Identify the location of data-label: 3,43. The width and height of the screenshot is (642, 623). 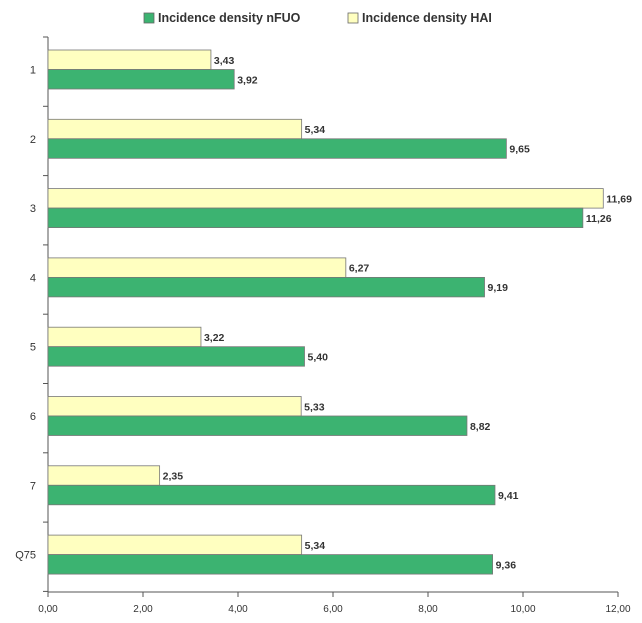
(224, 61).